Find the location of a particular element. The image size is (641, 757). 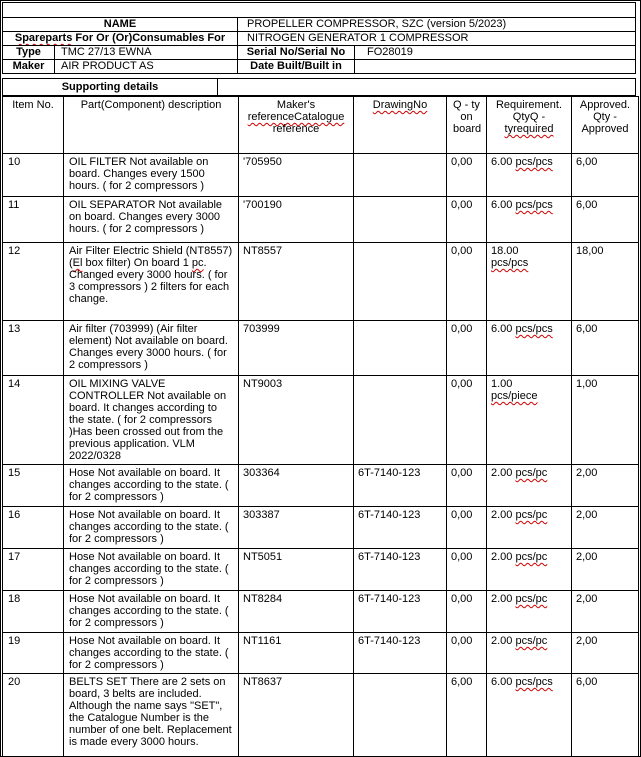

cell-item-no: 11 is located at coordinates (33, 219).